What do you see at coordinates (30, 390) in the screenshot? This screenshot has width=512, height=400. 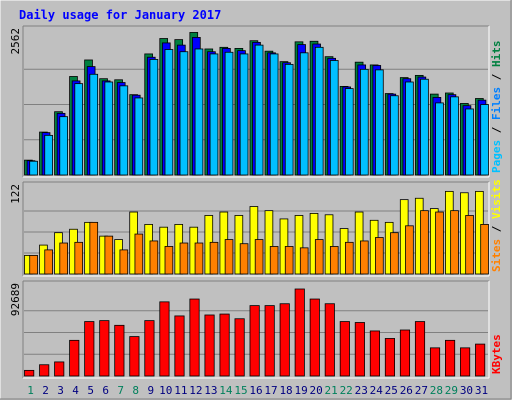 I see `x-tick-label: 1` at bounding box center [30, 390].